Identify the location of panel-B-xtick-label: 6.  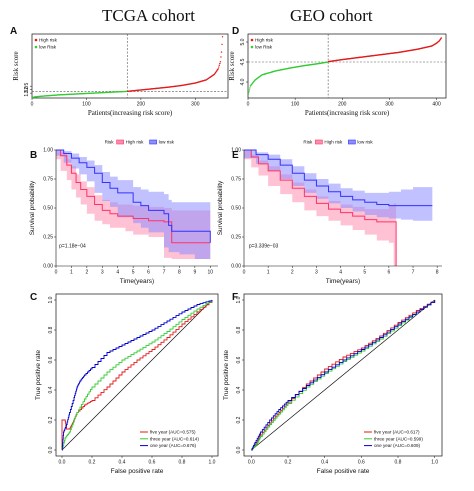
(148, 273).